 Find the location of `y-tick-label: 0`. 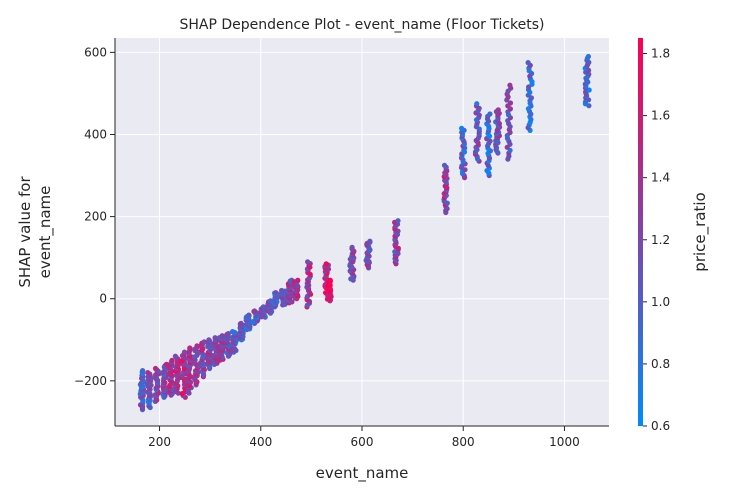

y-tick-label: 0 is located at coordinates (103, 299).